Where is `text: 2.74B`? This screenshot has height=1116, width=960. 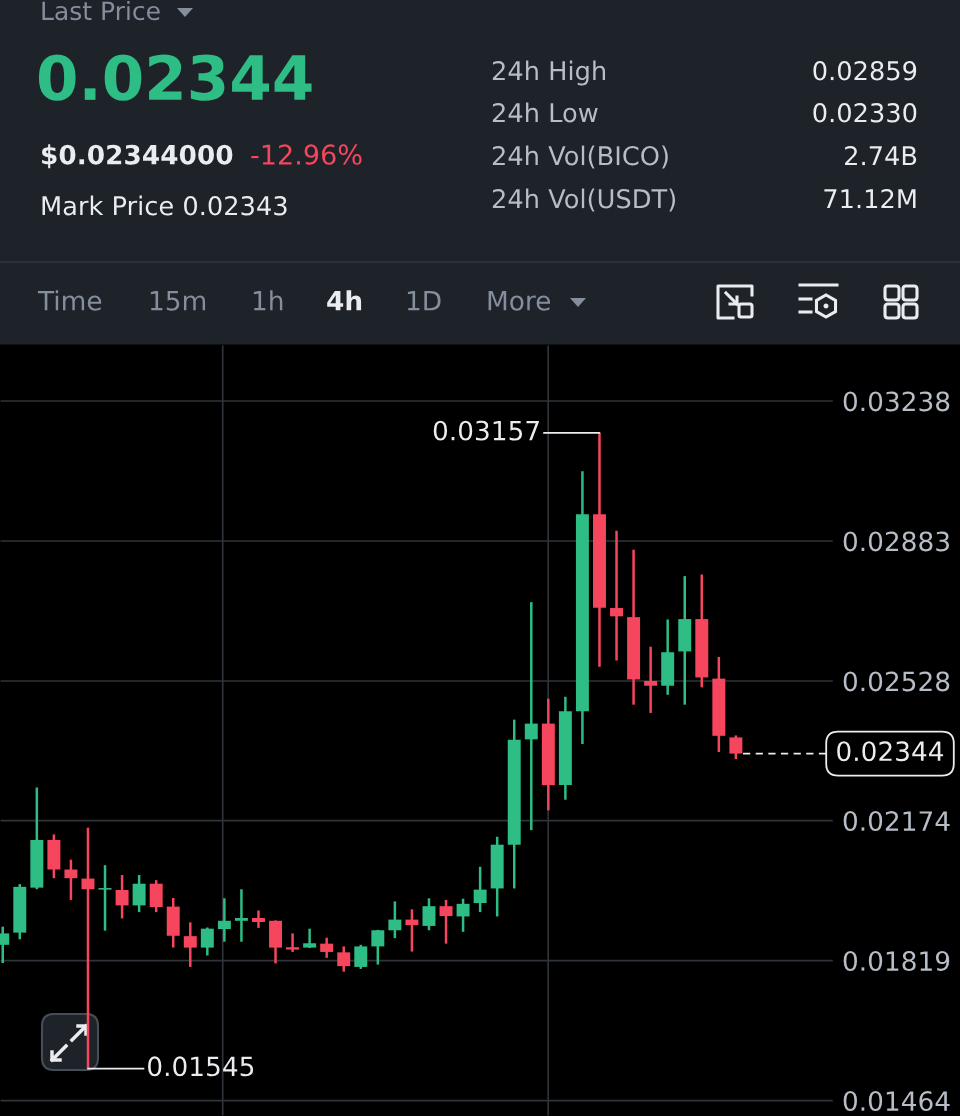
text: 2.74B is located at coordinates (881, 156).